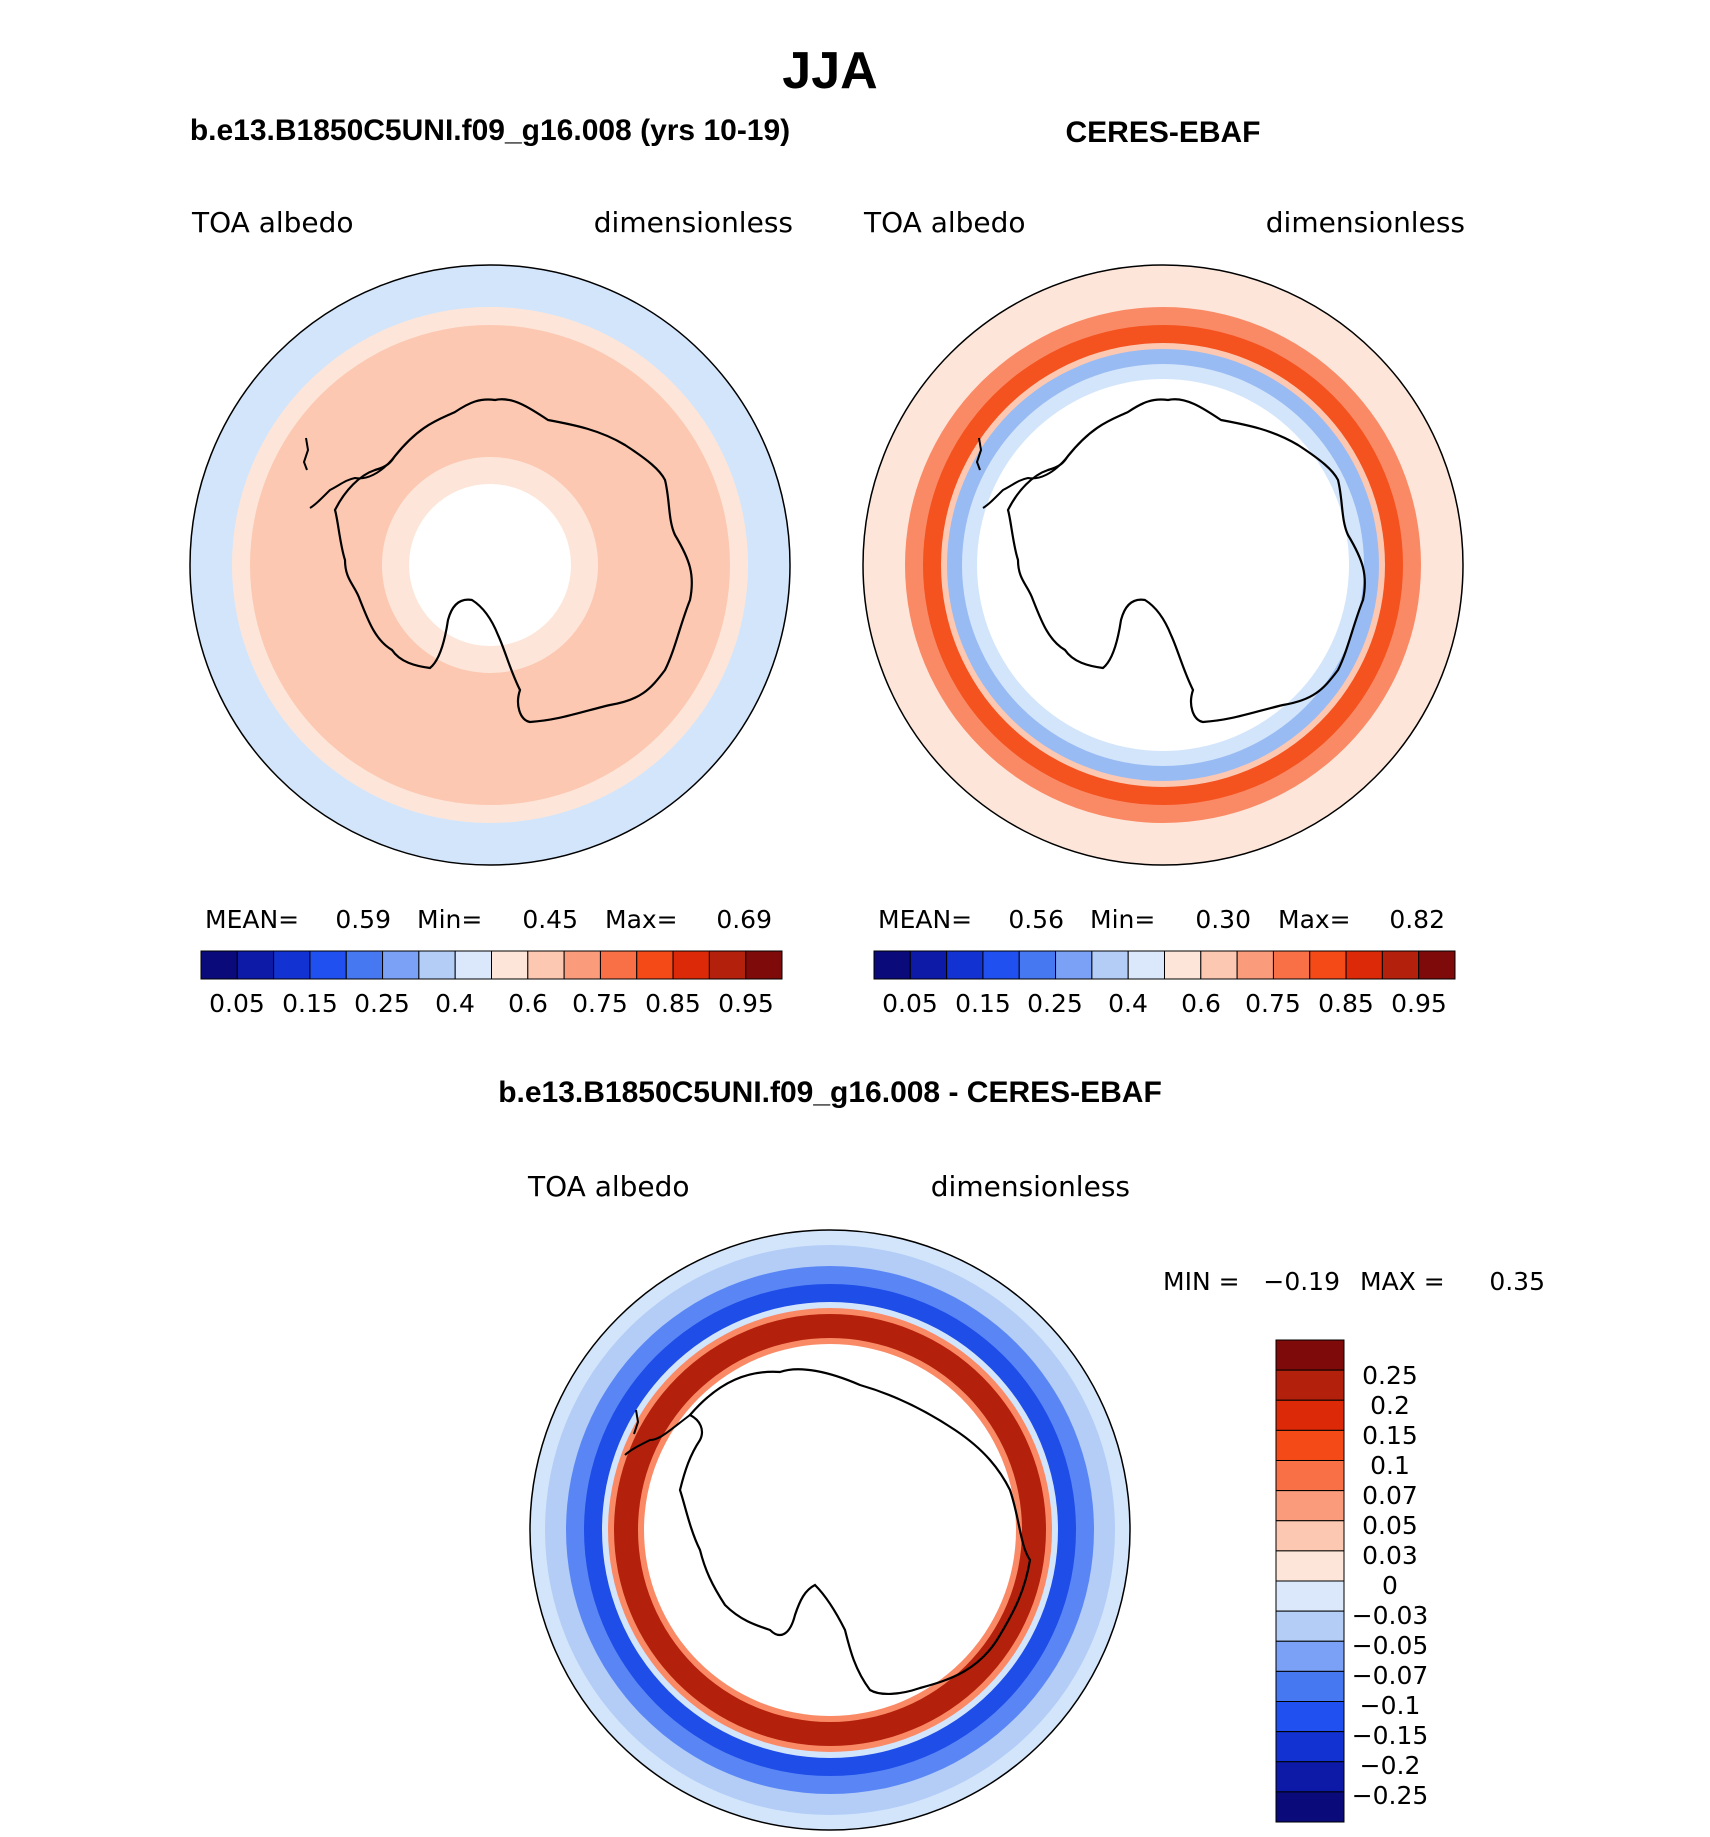 The image size is (1710, 1837). Describe the element at coordinates (600, 1003) in the screenshot. I see `colorbar-tick-label: 0.75` at that location.